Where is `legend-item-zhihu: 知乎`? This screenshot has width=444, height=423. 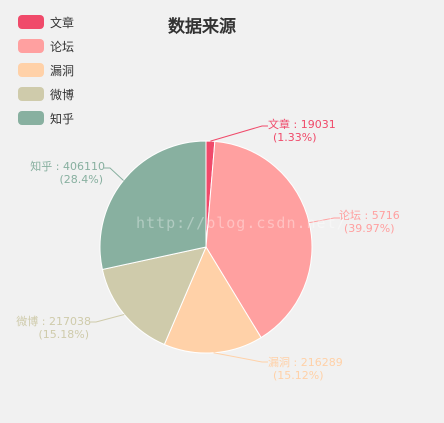 legend-item-zhihu: 知乎 is located at coordinates (46, 118).